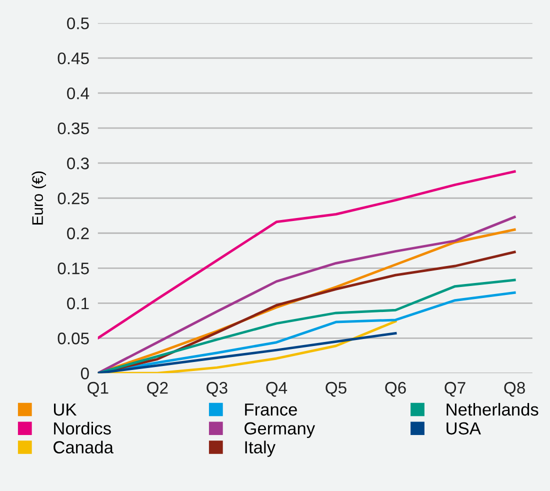 The image size is (550, 491). What do you see at coordinates (65, 410) in the screenshot?
I see `legend-label: UK` at bounding box center [65, 410].